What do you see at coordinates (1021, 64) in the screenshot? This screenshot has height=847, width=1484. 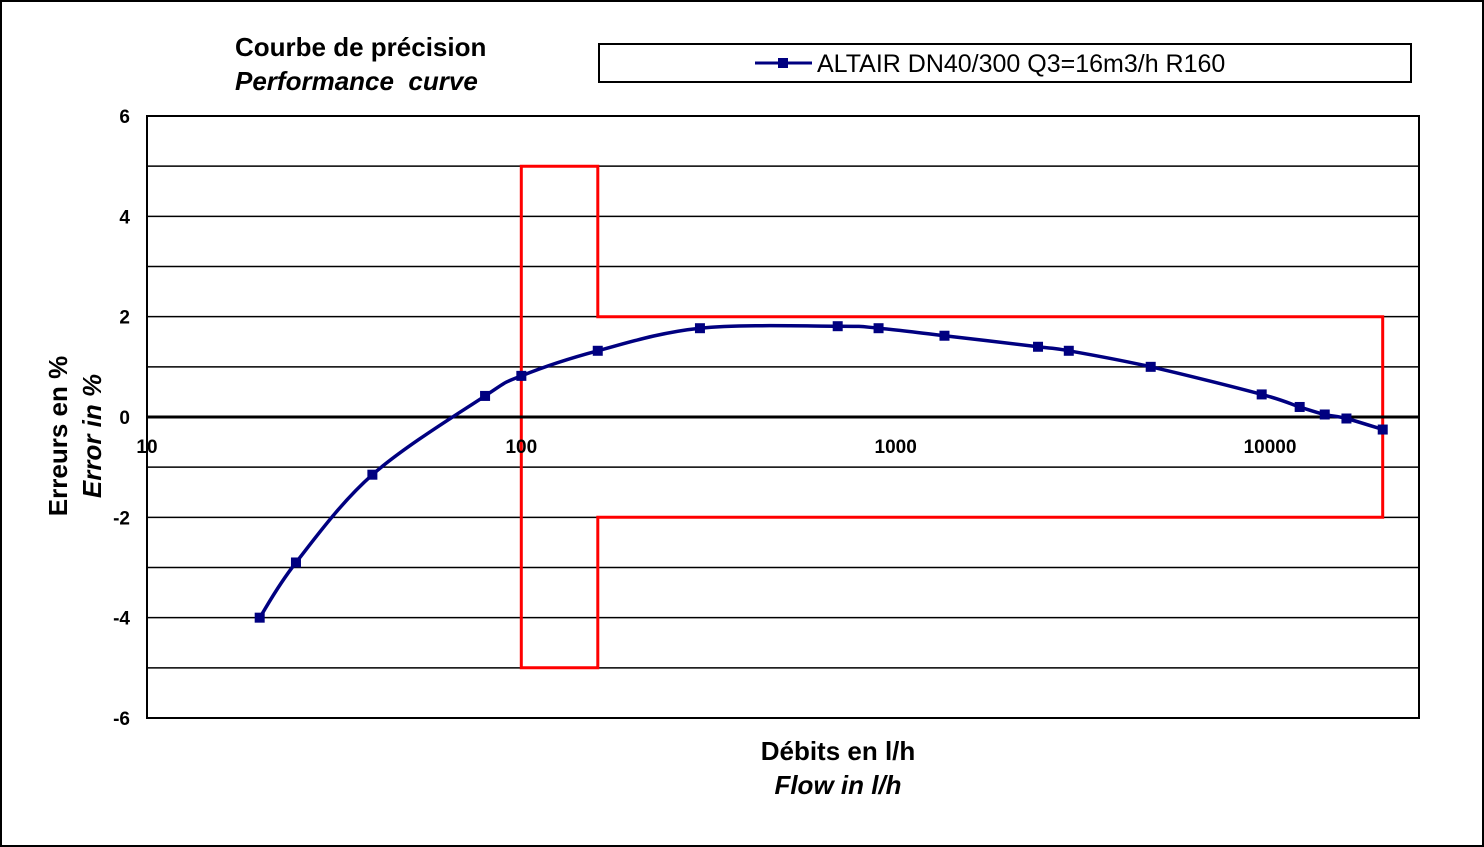 I see `legend-series-label: ALTAIR DN40/300 Q3=16m3/h R160` at bounding box center [1021, 64].